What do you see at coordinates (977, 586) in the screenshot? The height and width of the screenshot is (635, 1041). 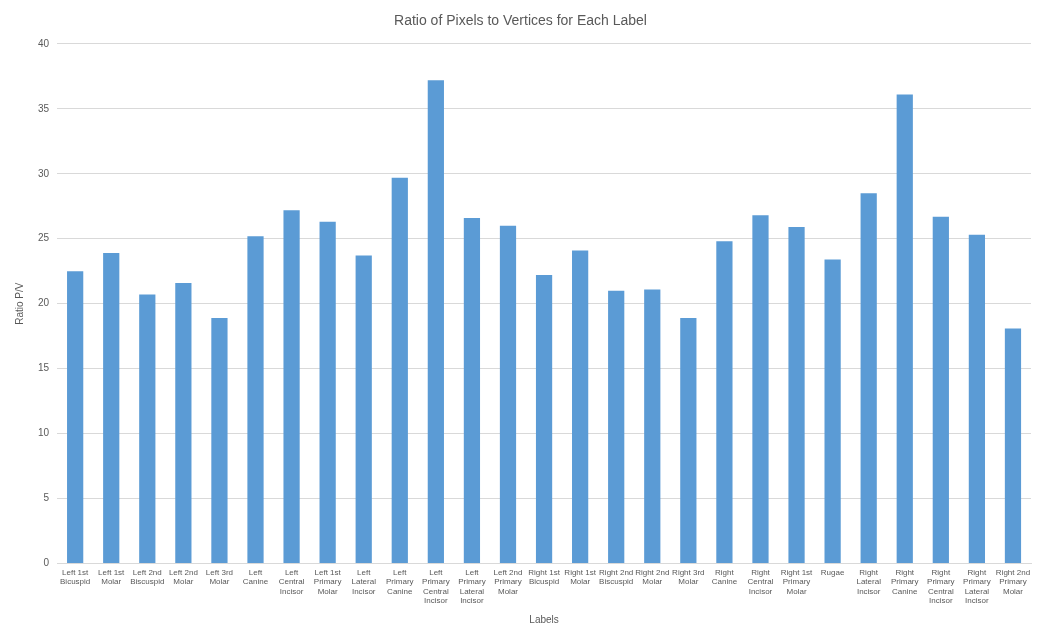 I see `x-tick-label: Right Primary Lateral Incisor` at bounding box center [977, 586].